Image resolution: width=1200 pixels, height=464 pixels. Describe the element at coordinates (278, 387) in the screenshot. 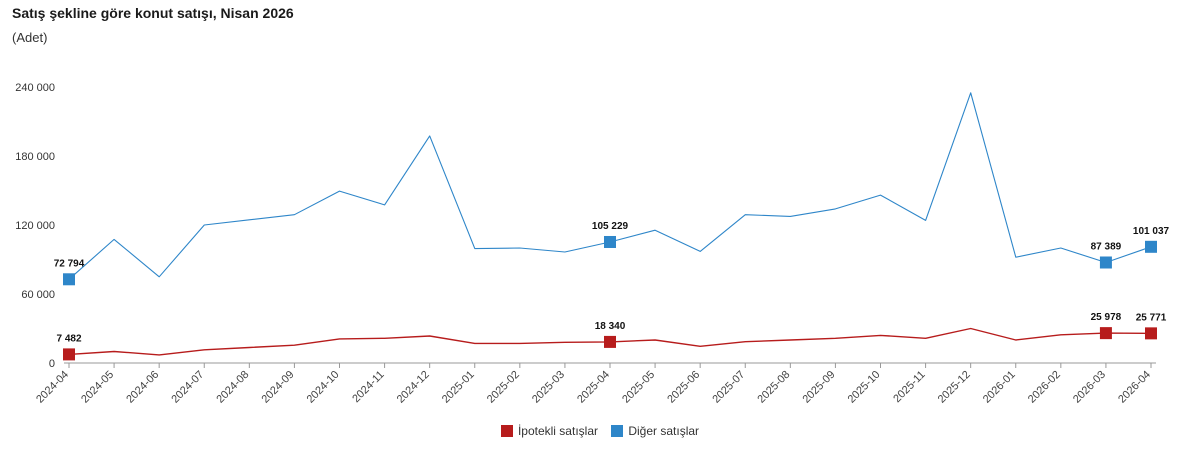

I see `x-tick-label: 2024-09` at that location.